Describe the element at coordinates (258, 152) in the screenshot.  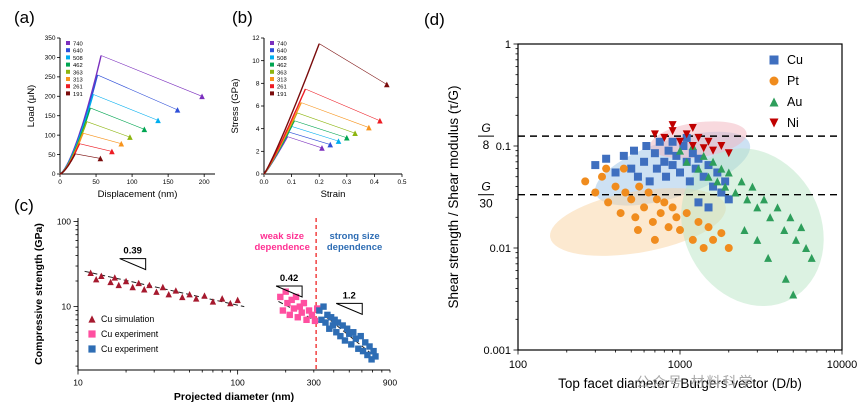
I see `svg-text: 2` at that location.